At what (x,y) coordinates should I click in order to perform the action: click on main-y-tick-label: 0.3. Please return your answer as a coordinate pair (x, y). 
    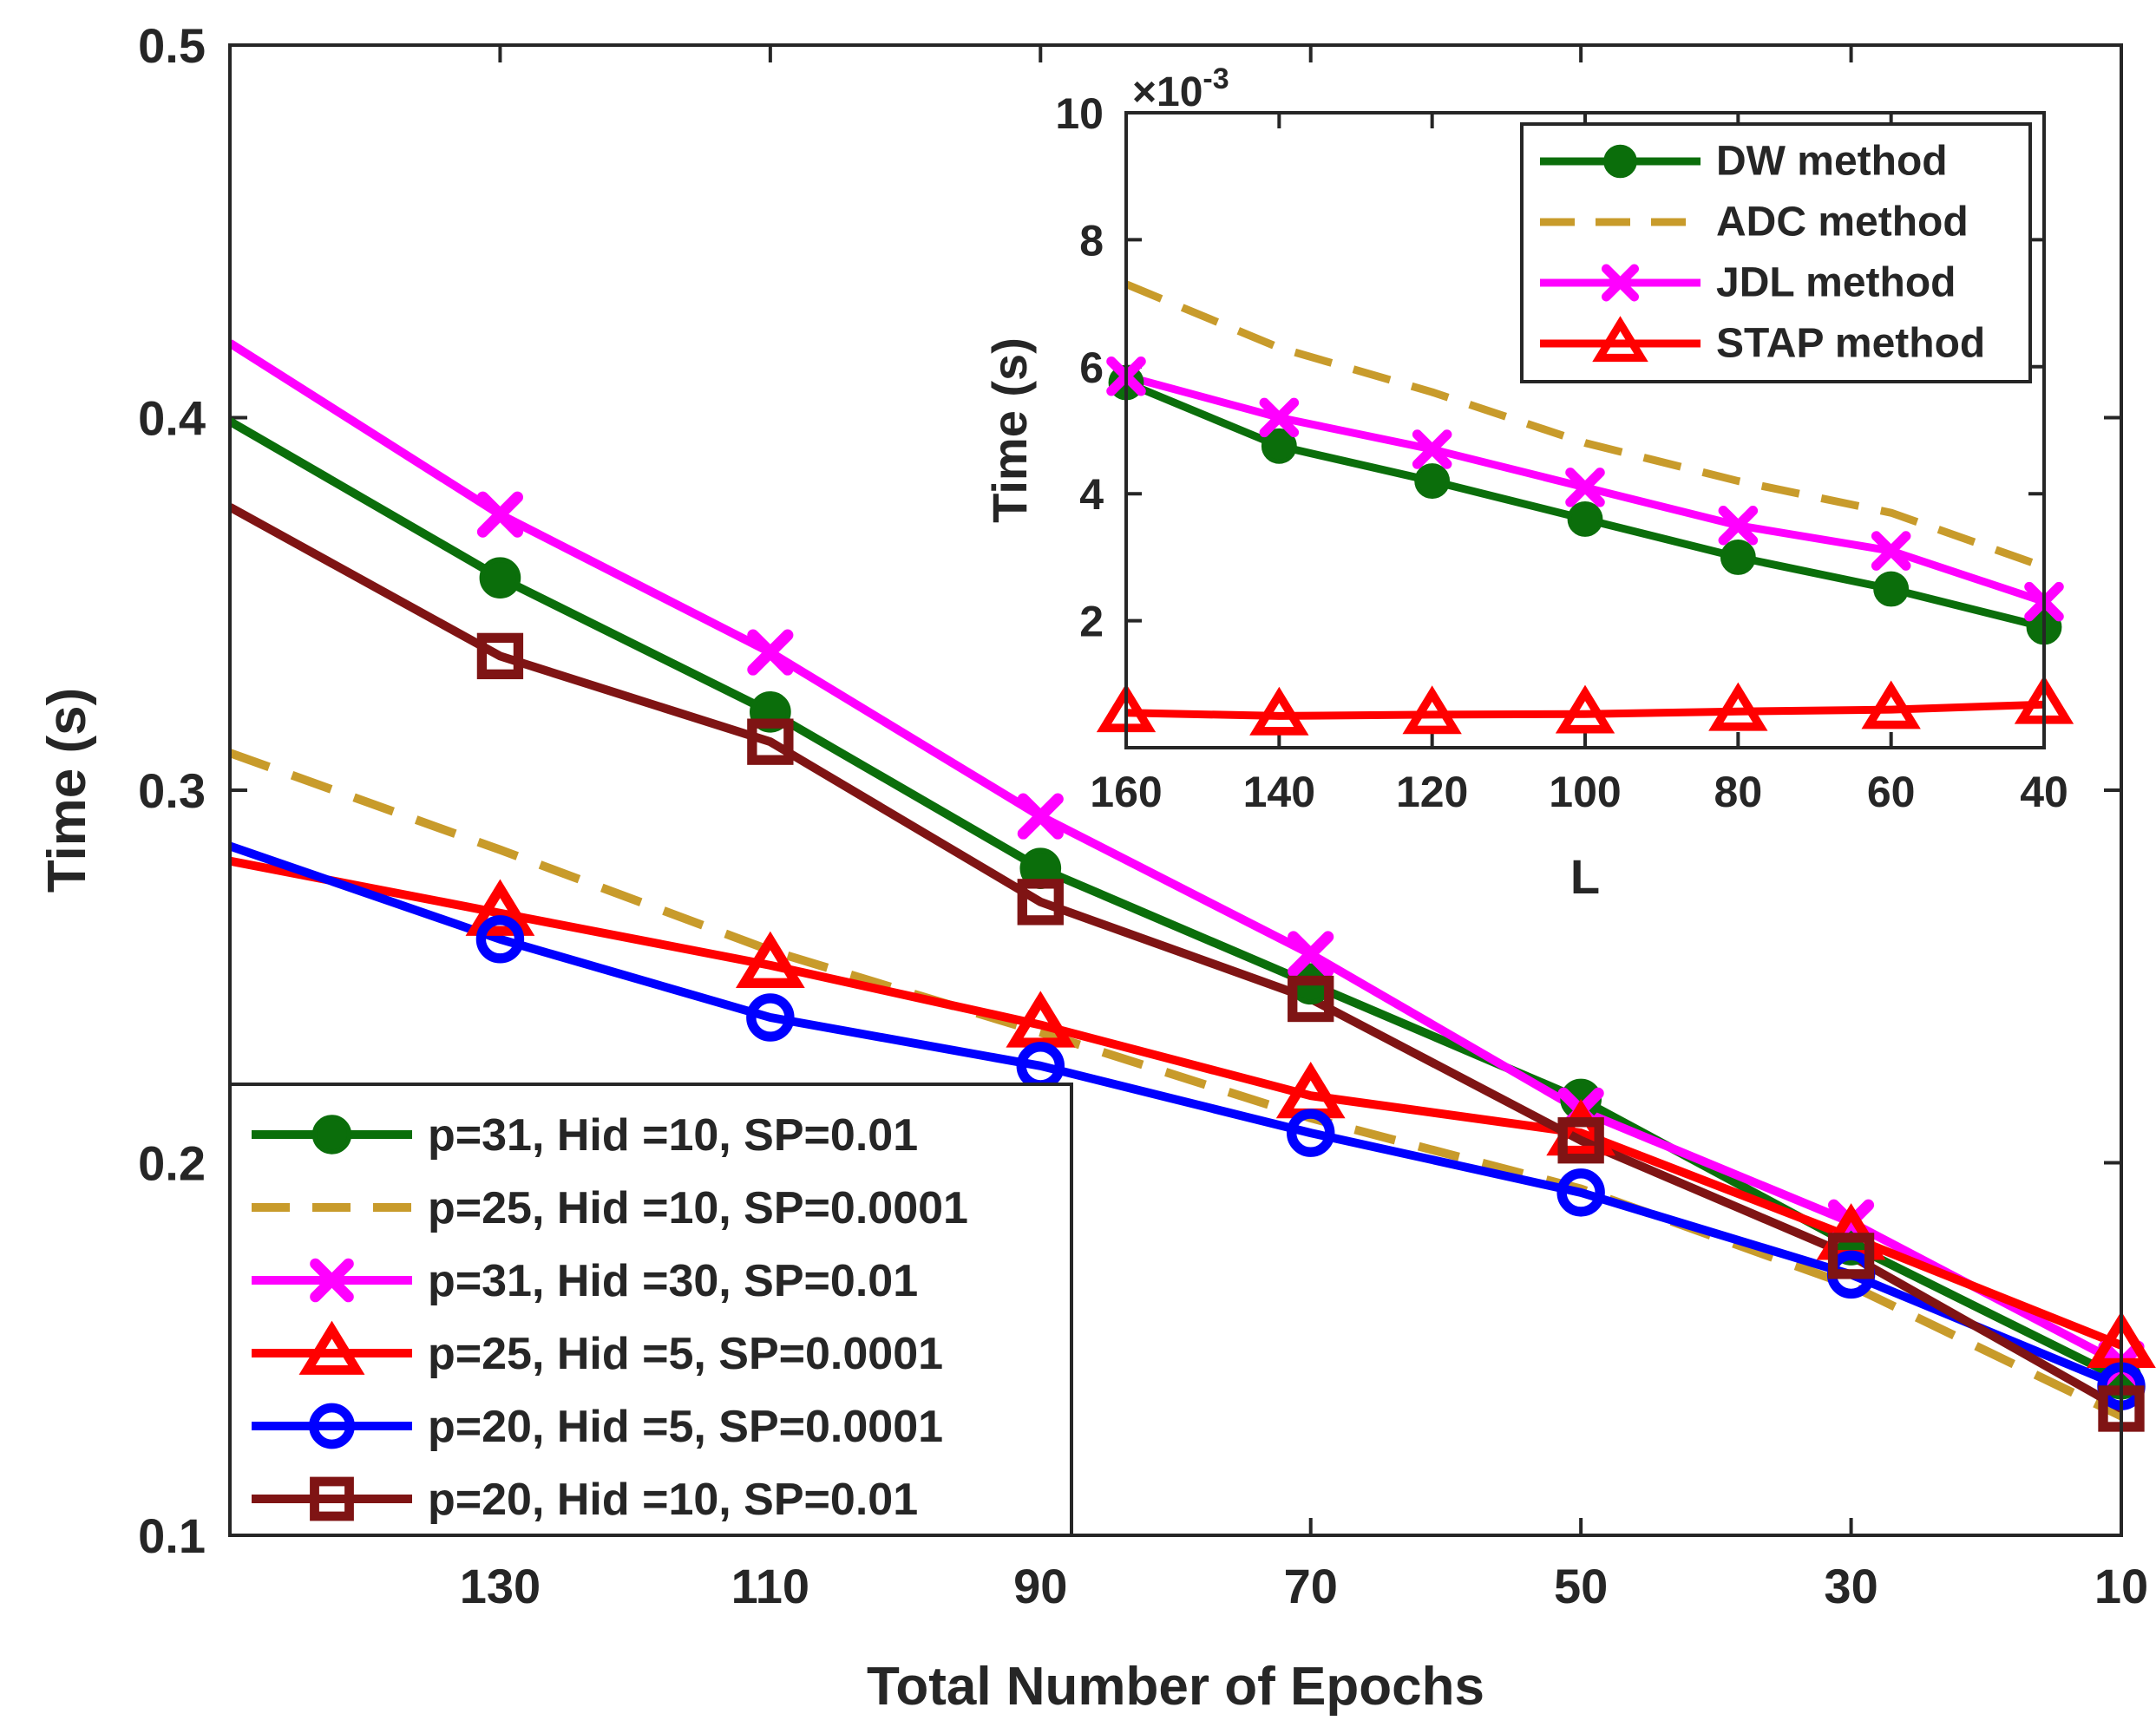
    Looking at the image, I should click on (172, 790).